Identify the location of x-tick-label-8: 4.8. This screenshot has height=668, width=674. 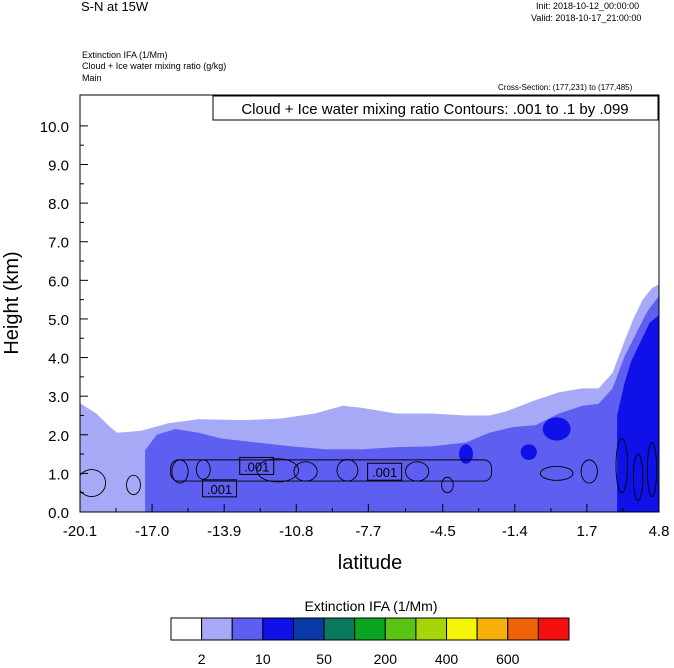
(659, 531).